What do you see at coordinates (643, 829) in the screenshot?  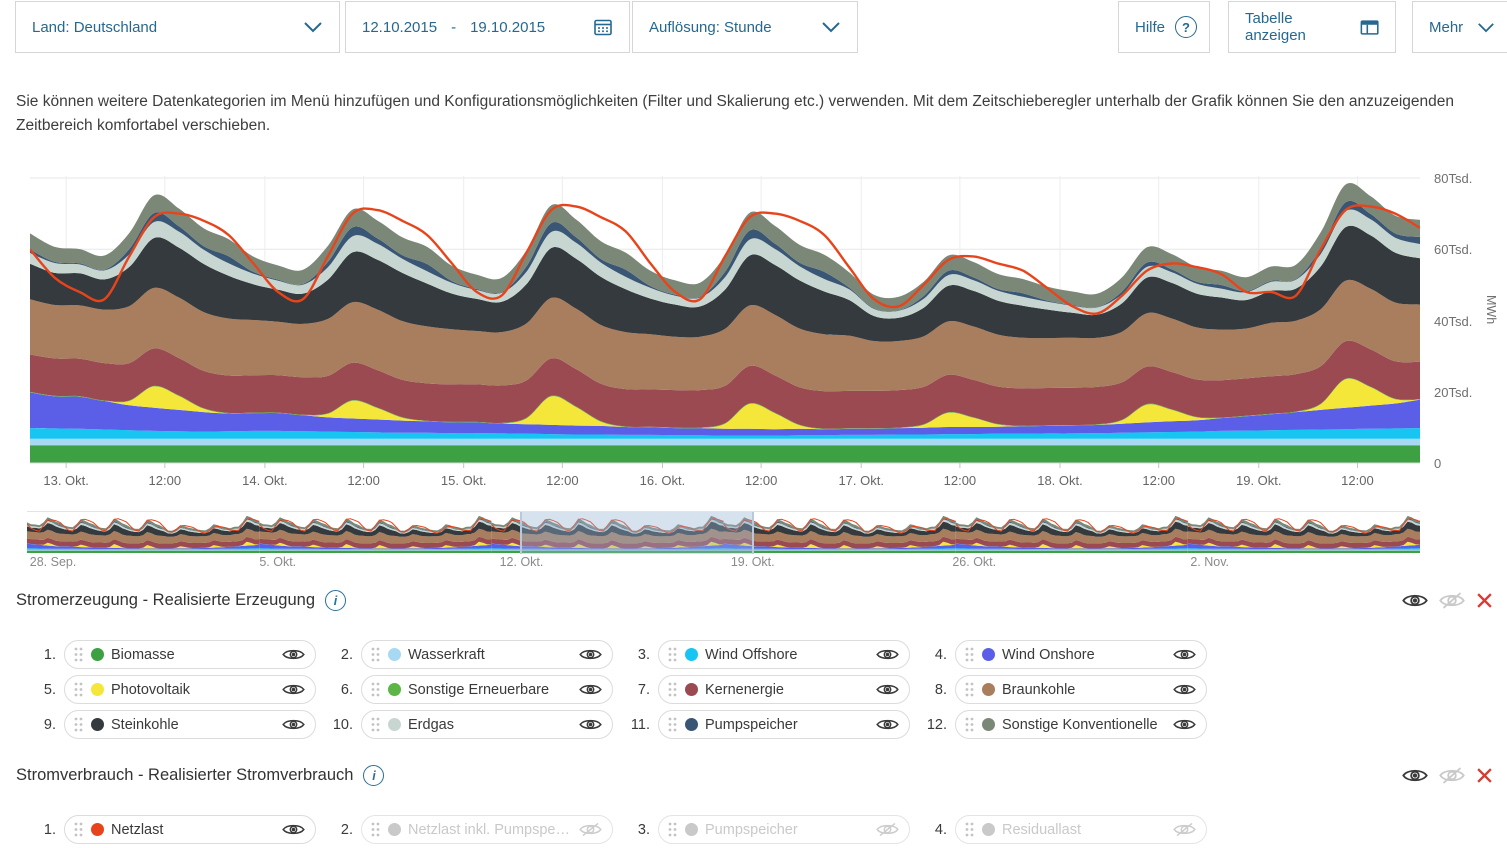 I see `legend-item-number: 3.` at bounding box center [643, 829].